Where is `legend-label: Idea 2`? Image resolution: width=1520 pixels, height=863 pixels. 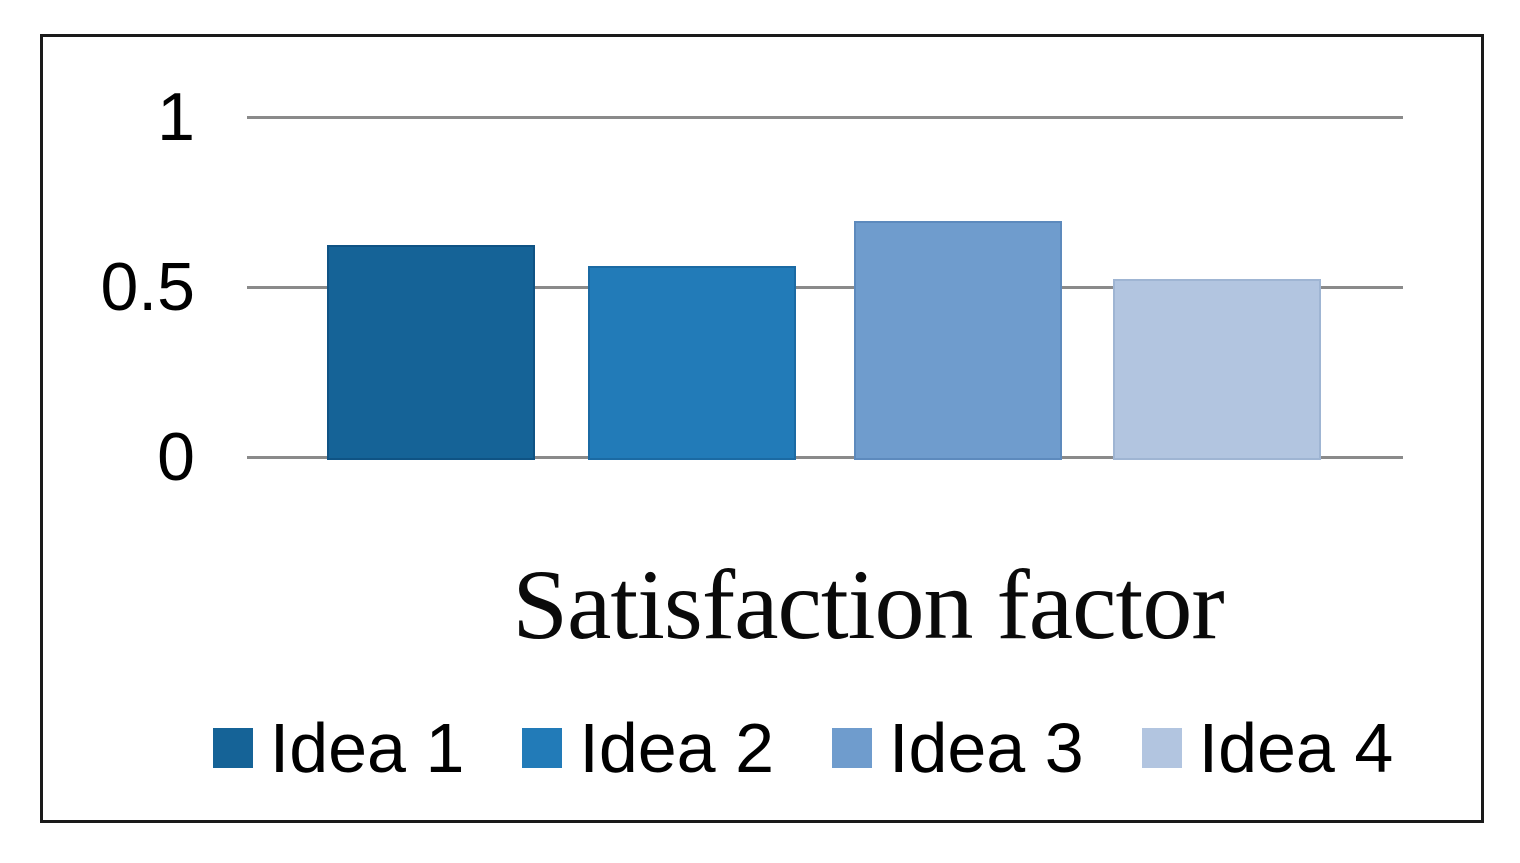 legend-label: Idea 2 is located at coordinates (676, 748).